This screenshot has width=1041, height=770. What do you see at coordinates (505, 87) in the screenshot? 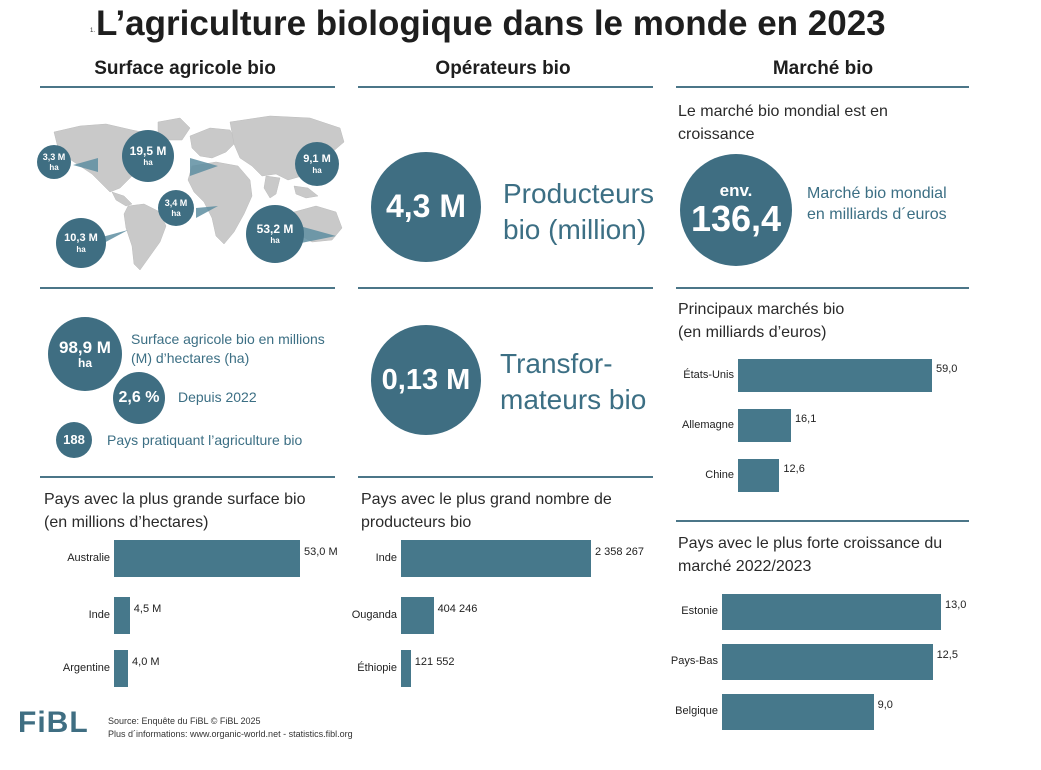
I see `rule-operators-top` at bounding box center [505, 87].